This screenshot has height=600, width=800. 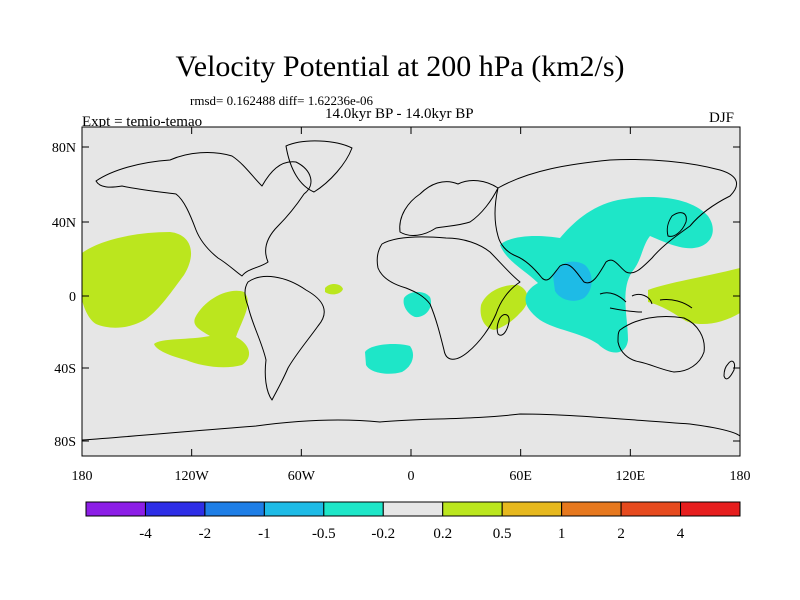 I want to click on colorbar-label: -4, so click(x=145, y=534).